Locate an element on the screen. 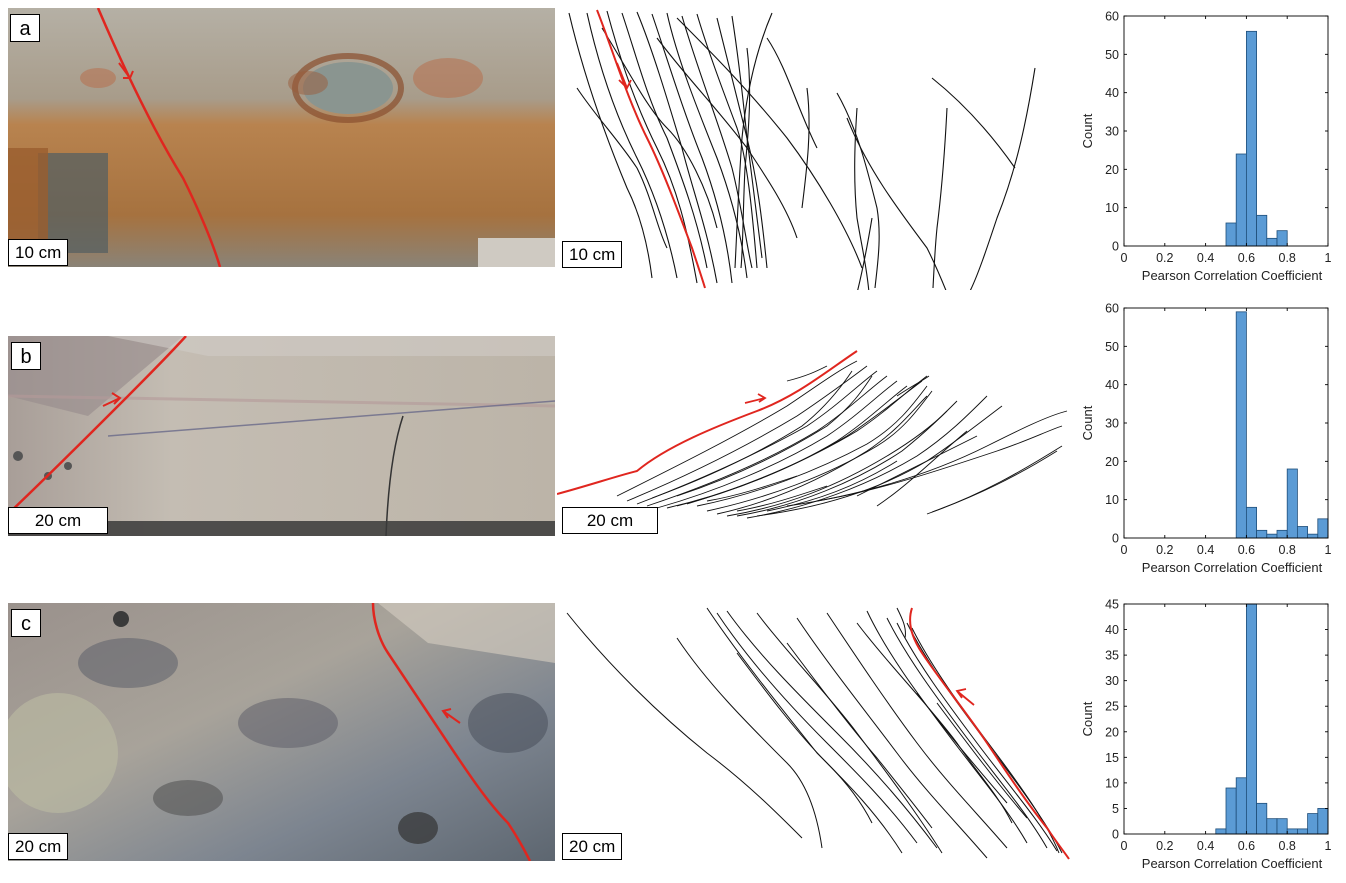  fault-trace-b is located at coordinates (707, 422).